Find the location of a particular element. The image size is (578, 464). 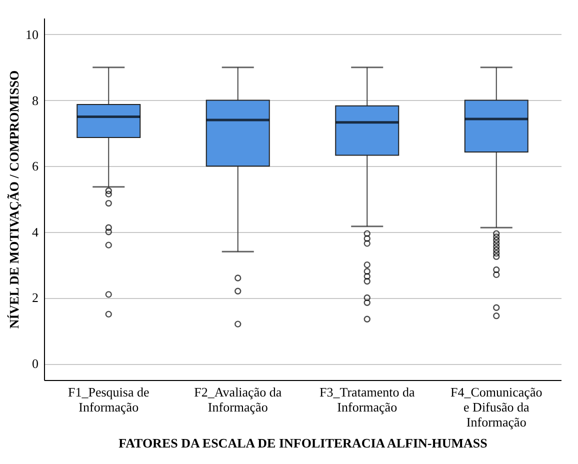

y-tick-label: 6 is located at coordinates (35, 166).